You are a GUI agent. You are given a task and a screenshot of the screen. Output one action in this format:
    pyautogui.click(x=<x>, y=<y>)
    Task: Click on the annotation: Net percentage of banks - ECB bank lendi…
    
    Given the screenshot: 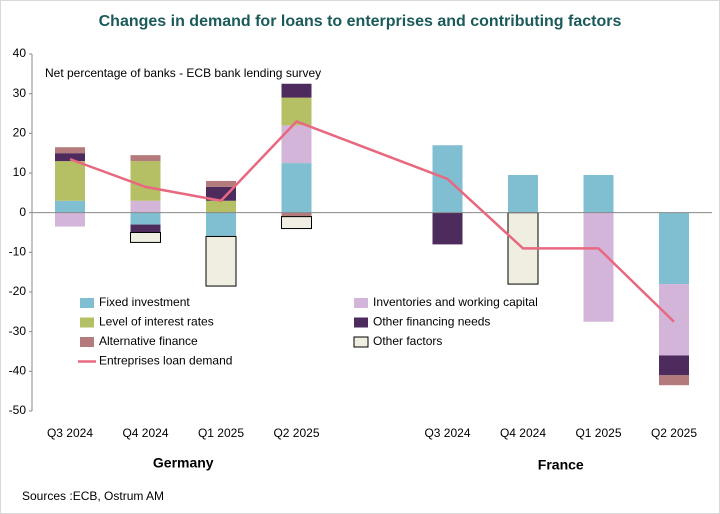 What is the action you would take?
    pyautogui.click(x=183, y=73)
    